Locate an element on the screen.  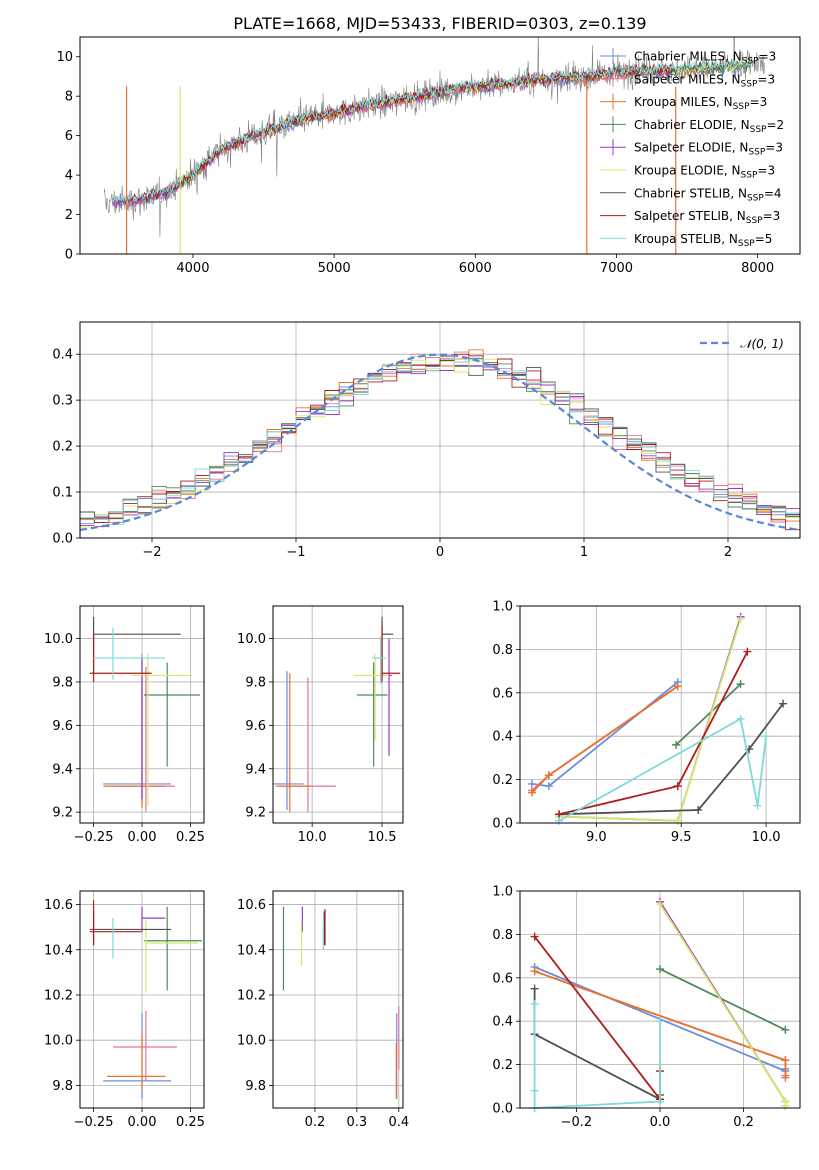
mass_vs_ebv-ytick-label: 10.0 is located at coordinates (251, 1041).